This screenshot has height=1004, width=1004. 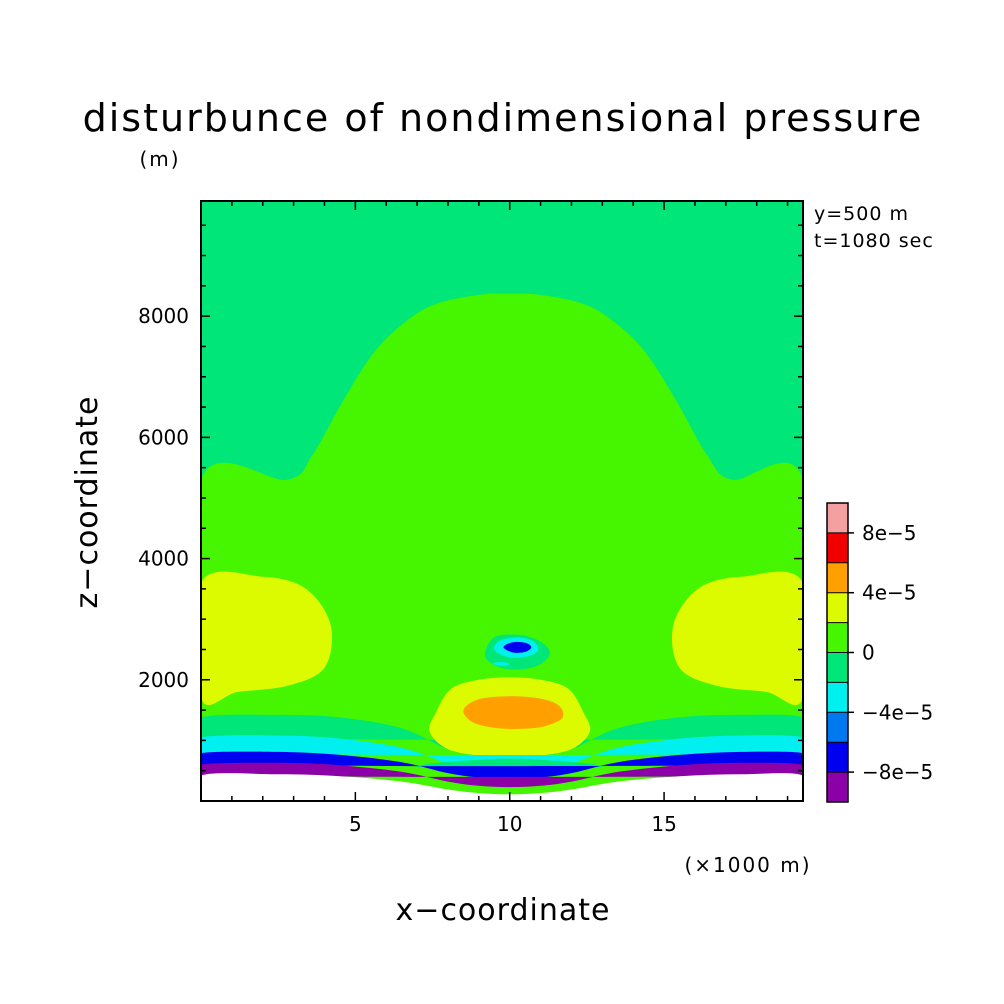 I want to click on contour-region-right-lime, so click(x=737, y=638).